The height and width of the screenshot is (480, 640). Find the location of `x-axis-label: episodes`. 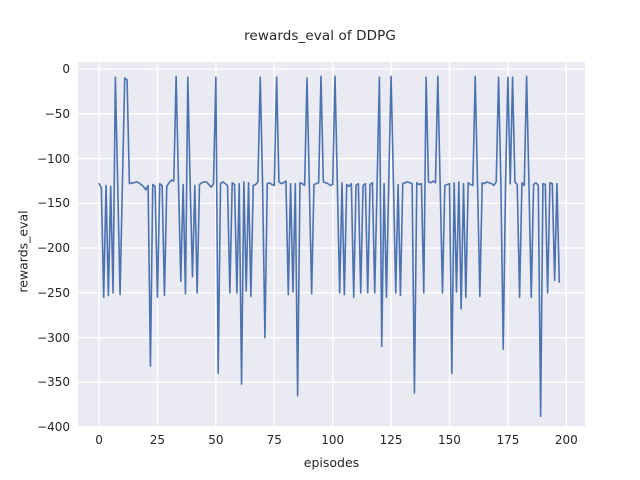

x-axis-label: episodes is located at coordinates (331, 462).